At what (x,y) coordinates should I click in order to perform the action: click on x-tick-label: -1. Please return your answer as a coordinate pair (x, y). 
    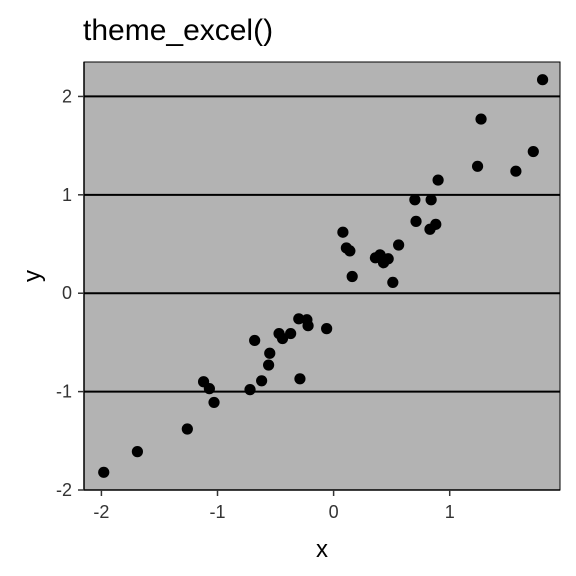
    Looking at the image, I should click on (218, 512).